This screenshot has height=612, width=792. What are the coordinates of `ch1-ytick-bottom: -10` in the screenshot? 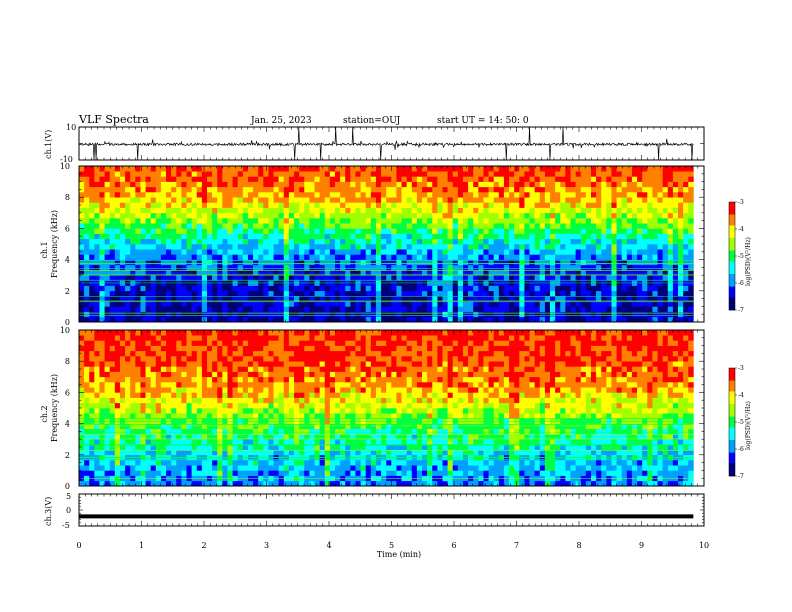 It's located at (66, 159).